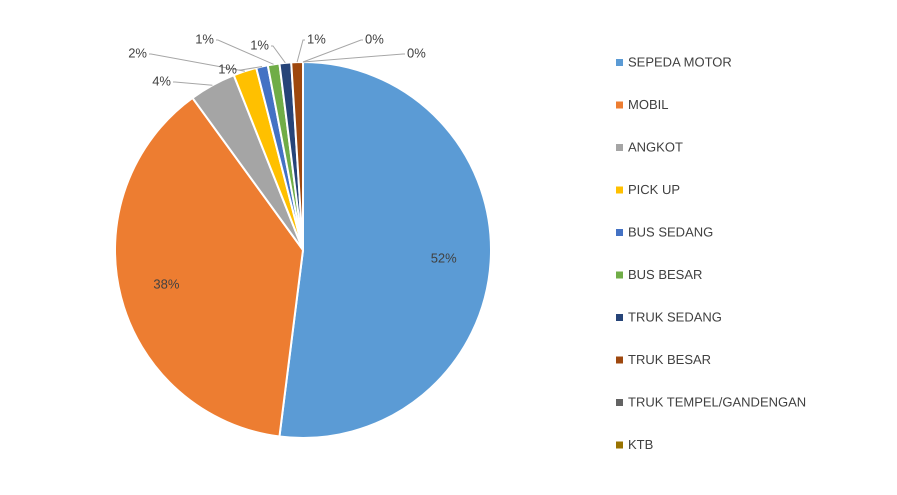 This screenshot has height=495, width=897. Describe the element at coordinates (675, 316) in the screenshot. I see `legend-label: TRUK SEDANG` at that location.